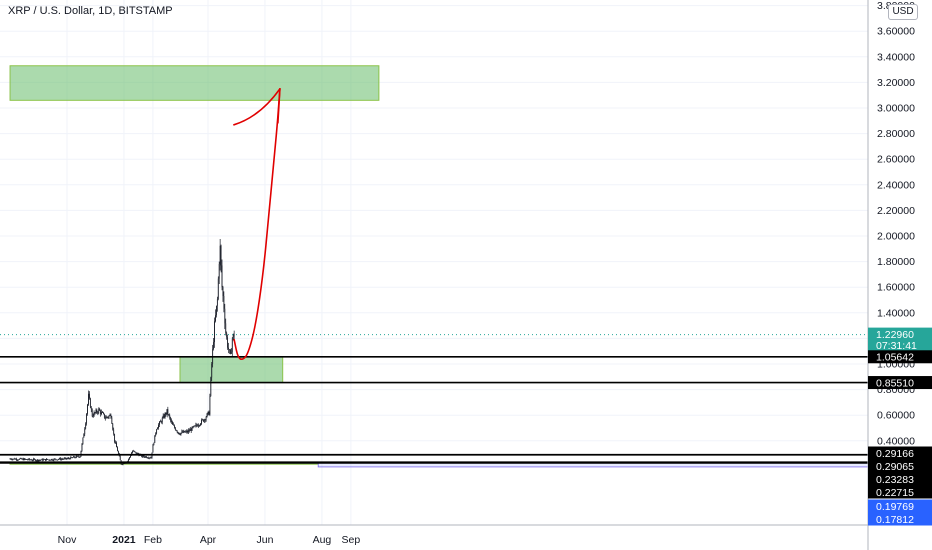  What do you see at coordinates (896, 441) in the screenshot?
I see `y-tick-label: 0.40000` at bounding box center [896, 441].